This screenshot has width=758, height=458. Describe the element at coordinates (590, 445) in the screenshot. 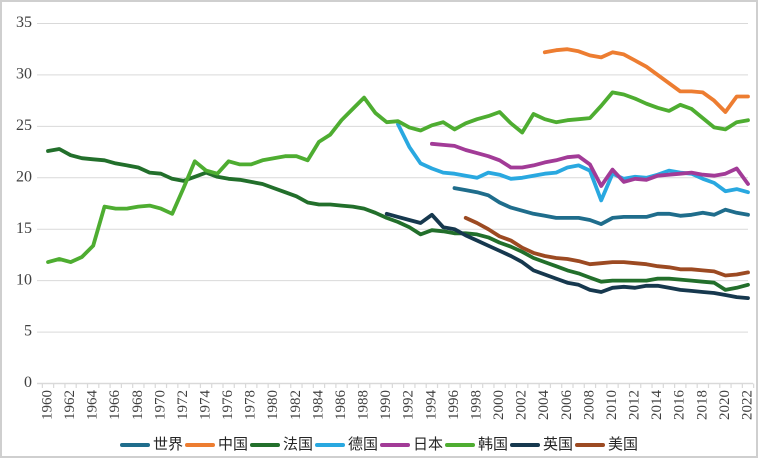

I see `legend-swatch-usa` at that location.